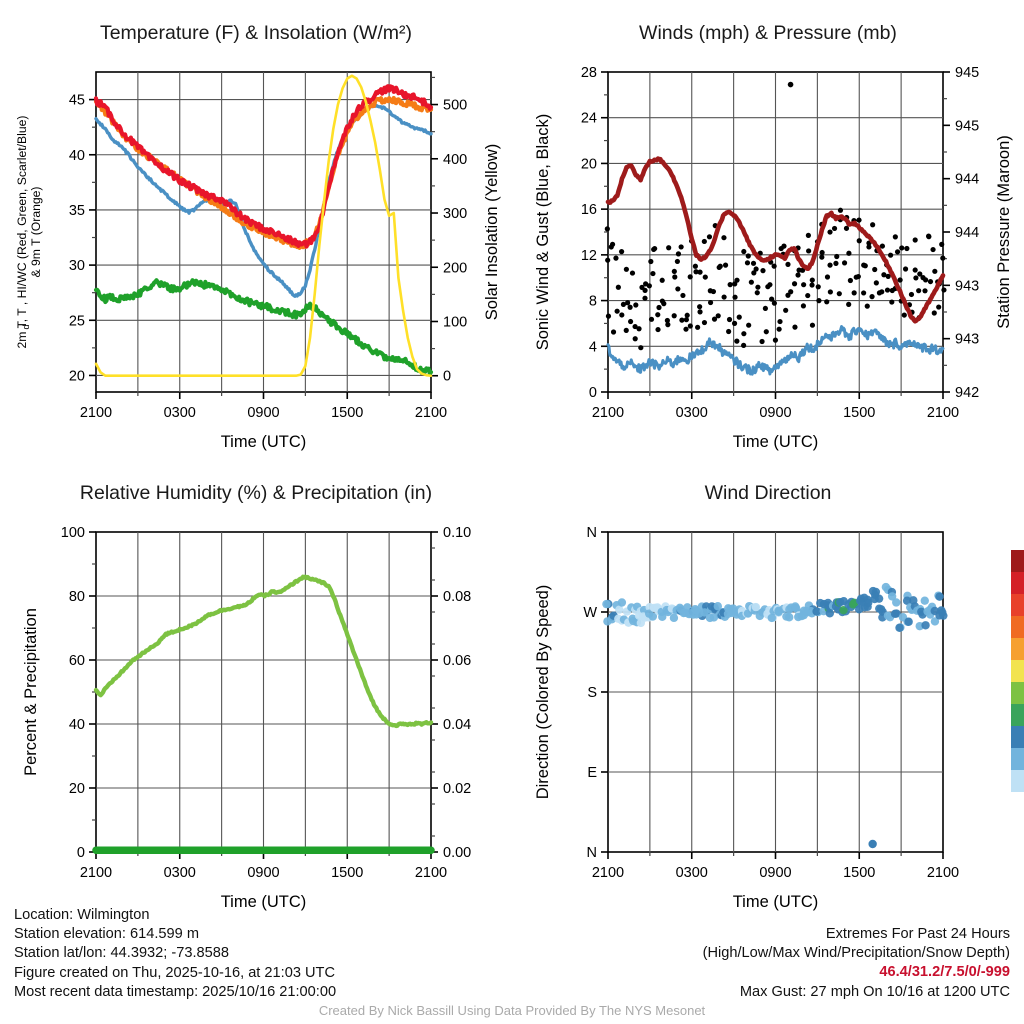 This screenshot has width=1024, height=1024. Describe the element at coordinates (77, 789) in the screenshot. I see `rh-ytick-label: 20` at that location.